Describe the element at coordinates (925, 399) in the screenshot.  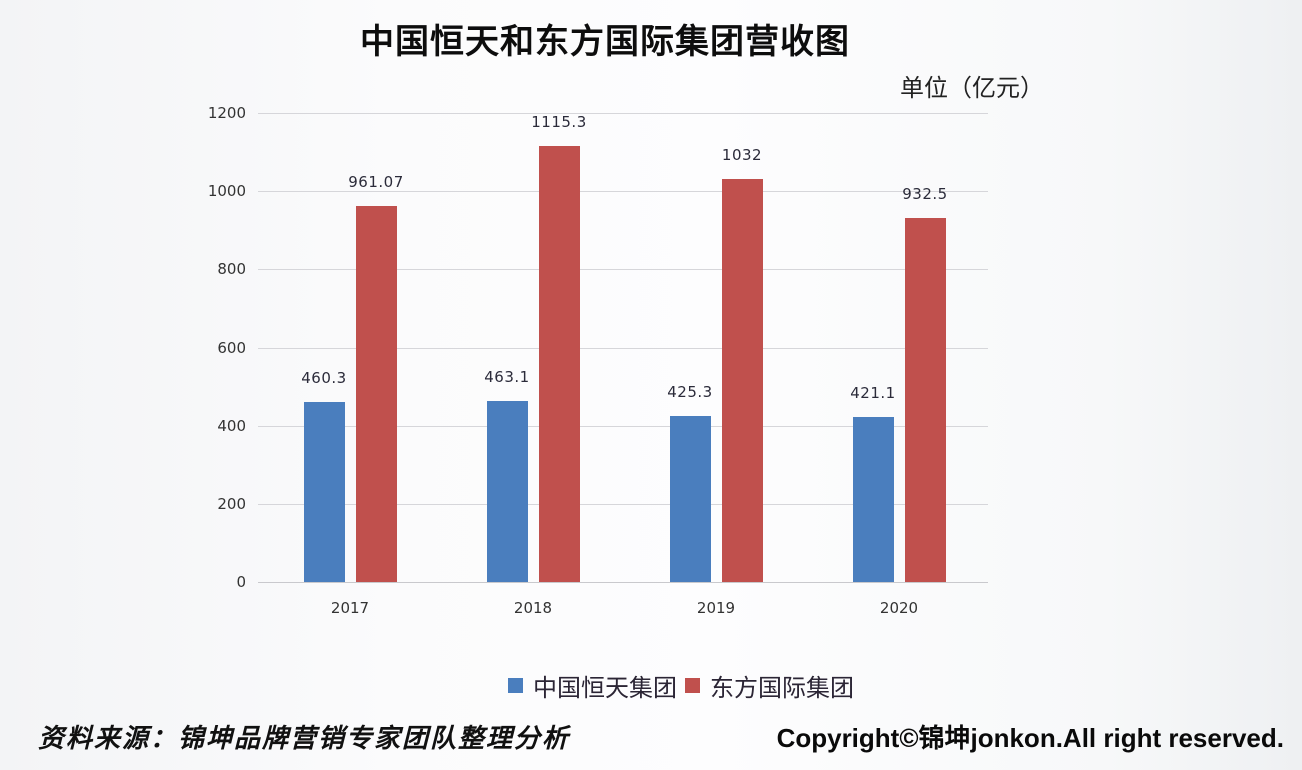
I see `bar-dongfang-2020` at that location.